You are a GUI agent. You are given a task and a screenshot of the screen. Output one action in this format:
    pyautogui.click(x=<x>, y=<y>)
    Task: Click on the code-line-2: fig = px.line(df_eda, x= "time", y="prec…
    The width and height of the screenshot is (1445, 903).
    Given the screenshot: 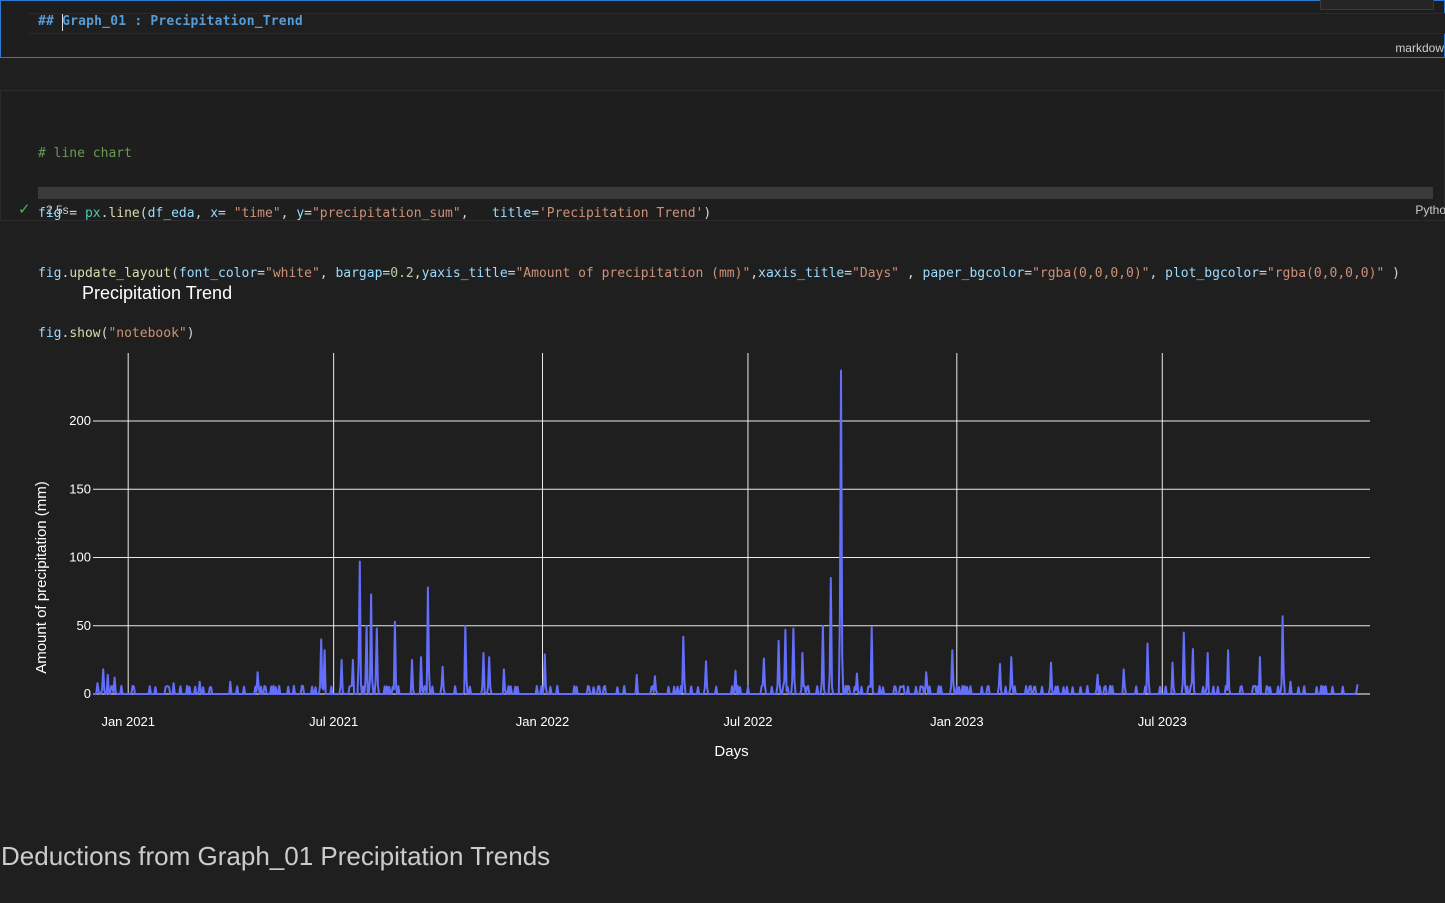 What is the action you would take?
    pyautogui.click(x=375, y=213)
    